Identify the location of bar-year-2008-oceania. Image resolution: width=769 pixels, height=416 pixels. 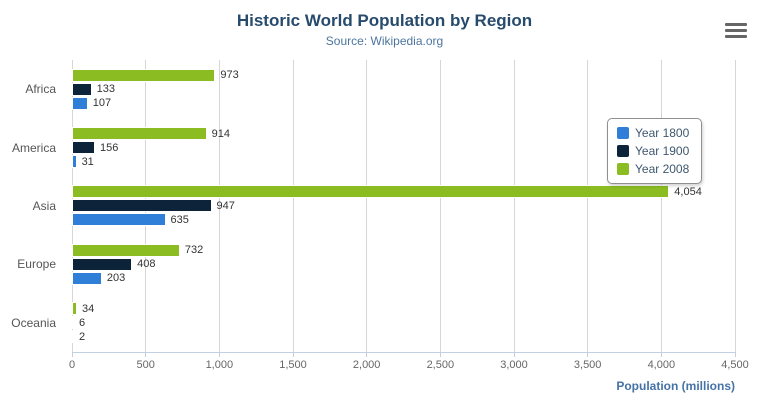
(74, 309).